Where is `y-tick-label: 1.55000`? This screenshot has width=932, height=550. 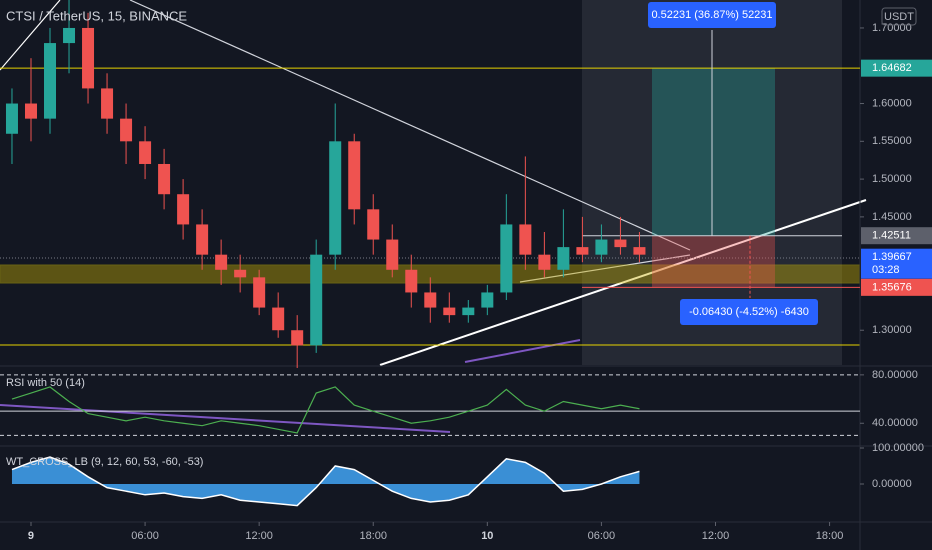 y-tick-label: 1.55000 is located at coordinates (892, 141).